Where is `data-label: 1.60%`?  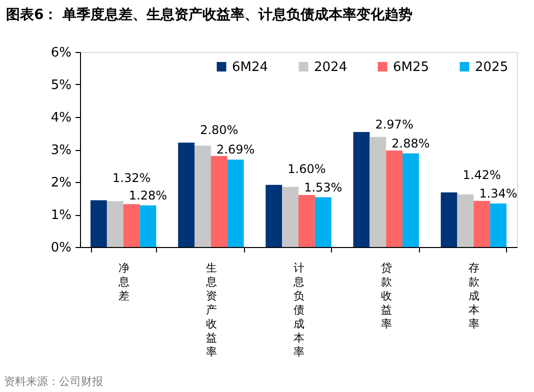 data-label: 1.60% is located at coordinates (307, 169).